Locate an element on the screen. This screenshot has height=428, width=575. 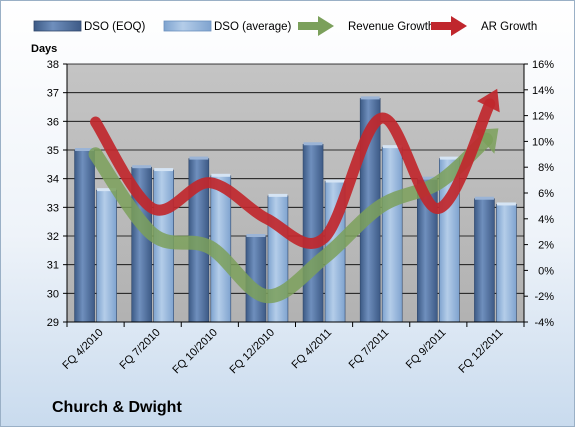
y-left-tick-label: 36 is located at coordinates (53, 122).